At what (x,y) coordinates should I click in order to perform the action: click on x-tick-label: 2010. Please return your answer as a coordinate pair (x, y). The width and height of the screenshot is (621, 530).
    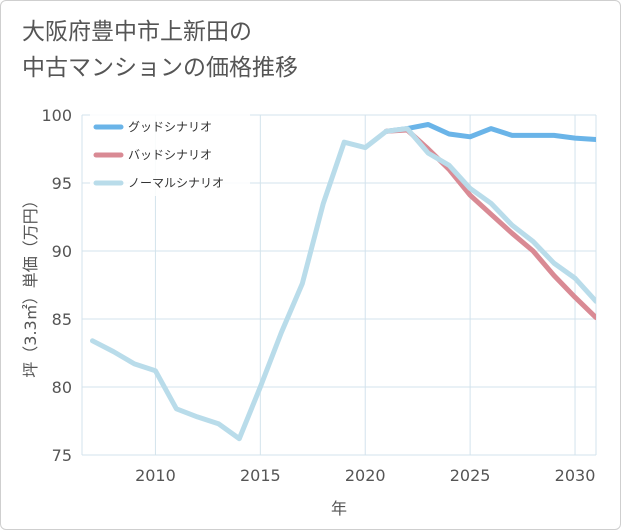
    Looking at the image, I should click on (155, 475).